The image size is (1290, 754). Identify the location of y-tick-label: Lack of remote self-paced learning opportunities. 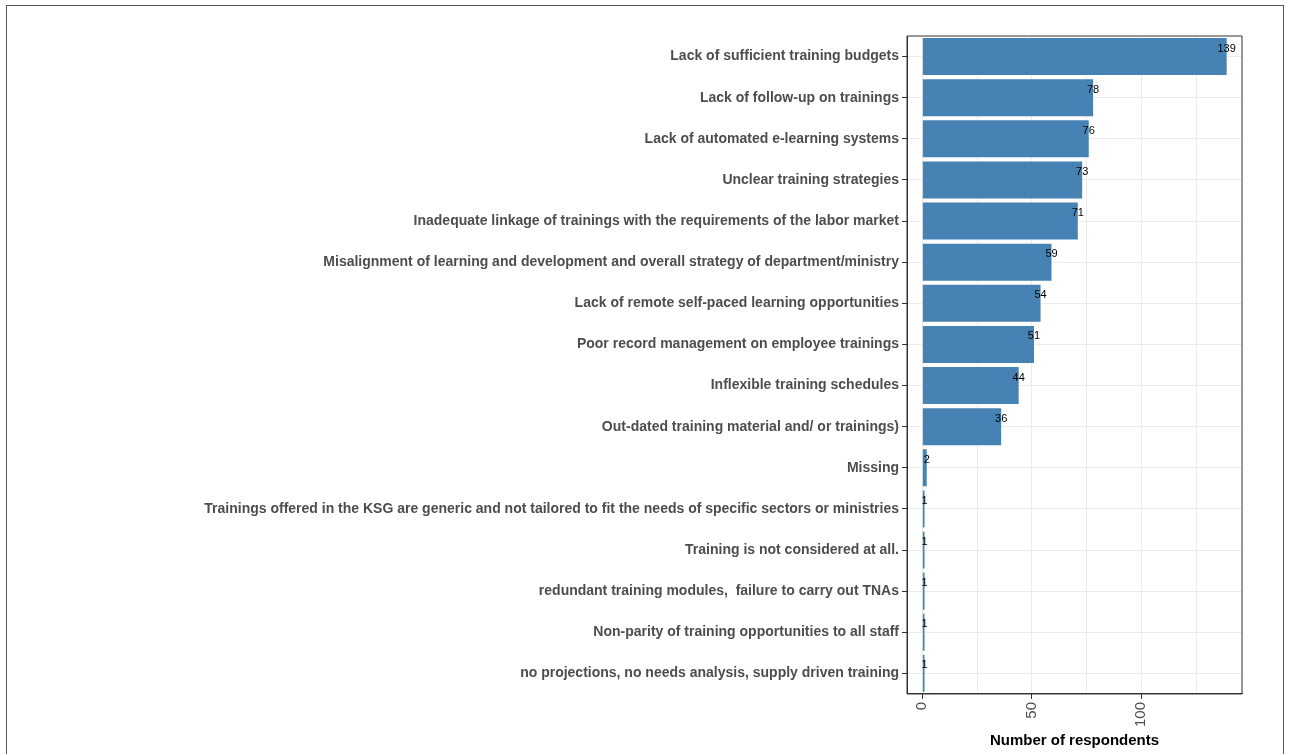
(737, 302).